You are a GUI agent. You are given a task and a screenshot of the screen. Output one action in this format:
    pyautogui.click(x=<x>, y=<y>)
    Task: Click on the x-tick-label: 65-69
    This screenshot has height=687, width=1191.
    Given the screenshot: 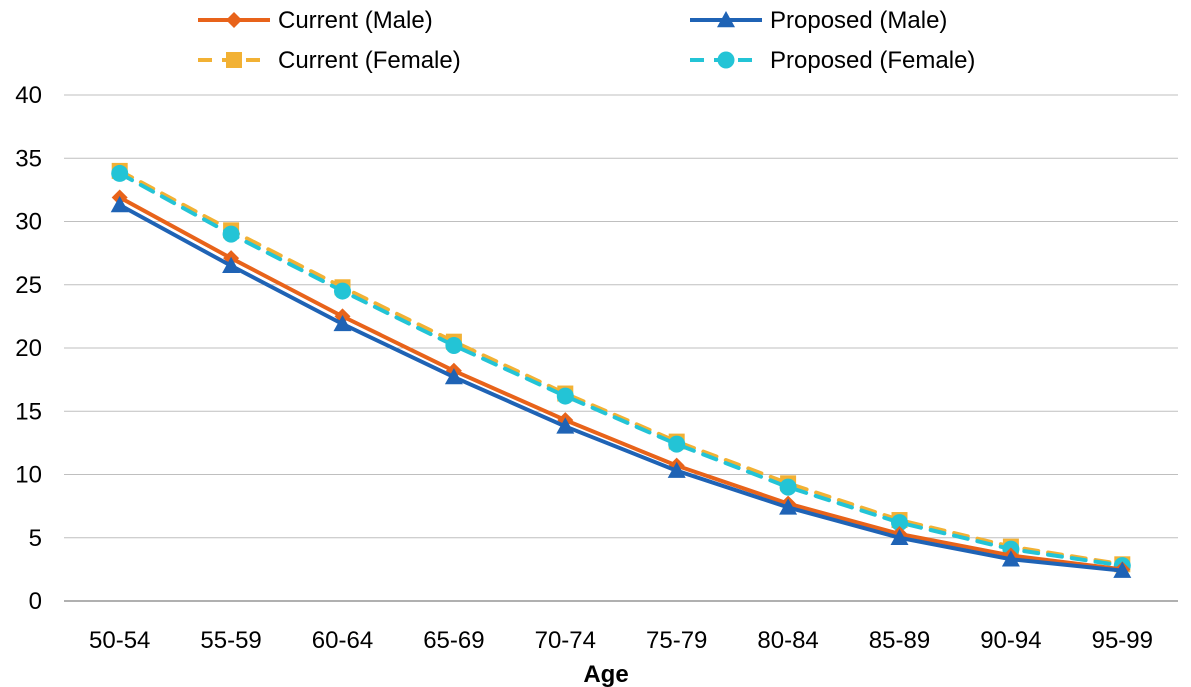 What is the action you would take?
    pyautogui.click(x=453, y=640)
    